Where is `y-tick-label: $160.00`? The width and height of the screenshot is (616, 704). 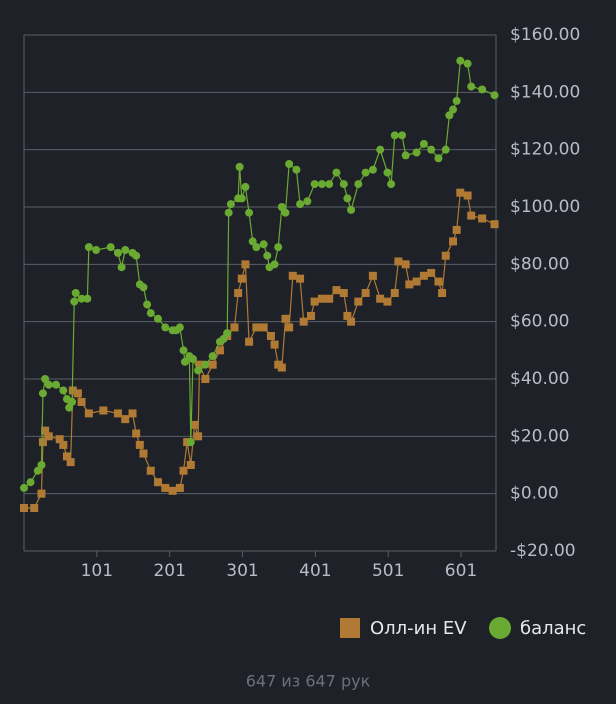 y-tick-label: $160.00 is located at coordinates (545, 35).